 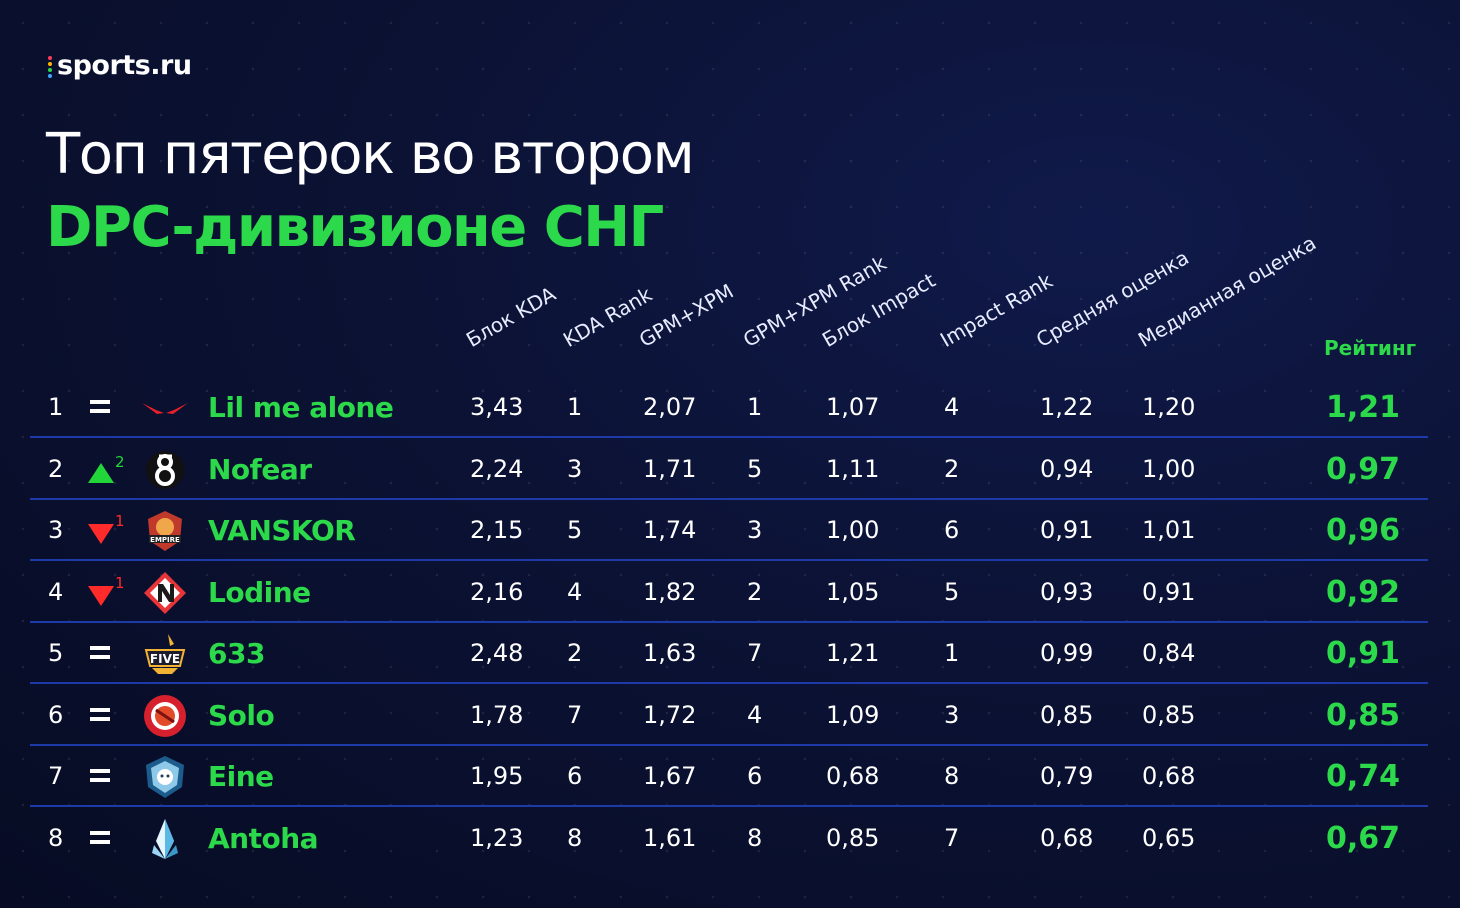 What do you see at coordinates (56, 591) in the screenshot?
I see `rank-cell: 4` at bounding box center [56, 591].